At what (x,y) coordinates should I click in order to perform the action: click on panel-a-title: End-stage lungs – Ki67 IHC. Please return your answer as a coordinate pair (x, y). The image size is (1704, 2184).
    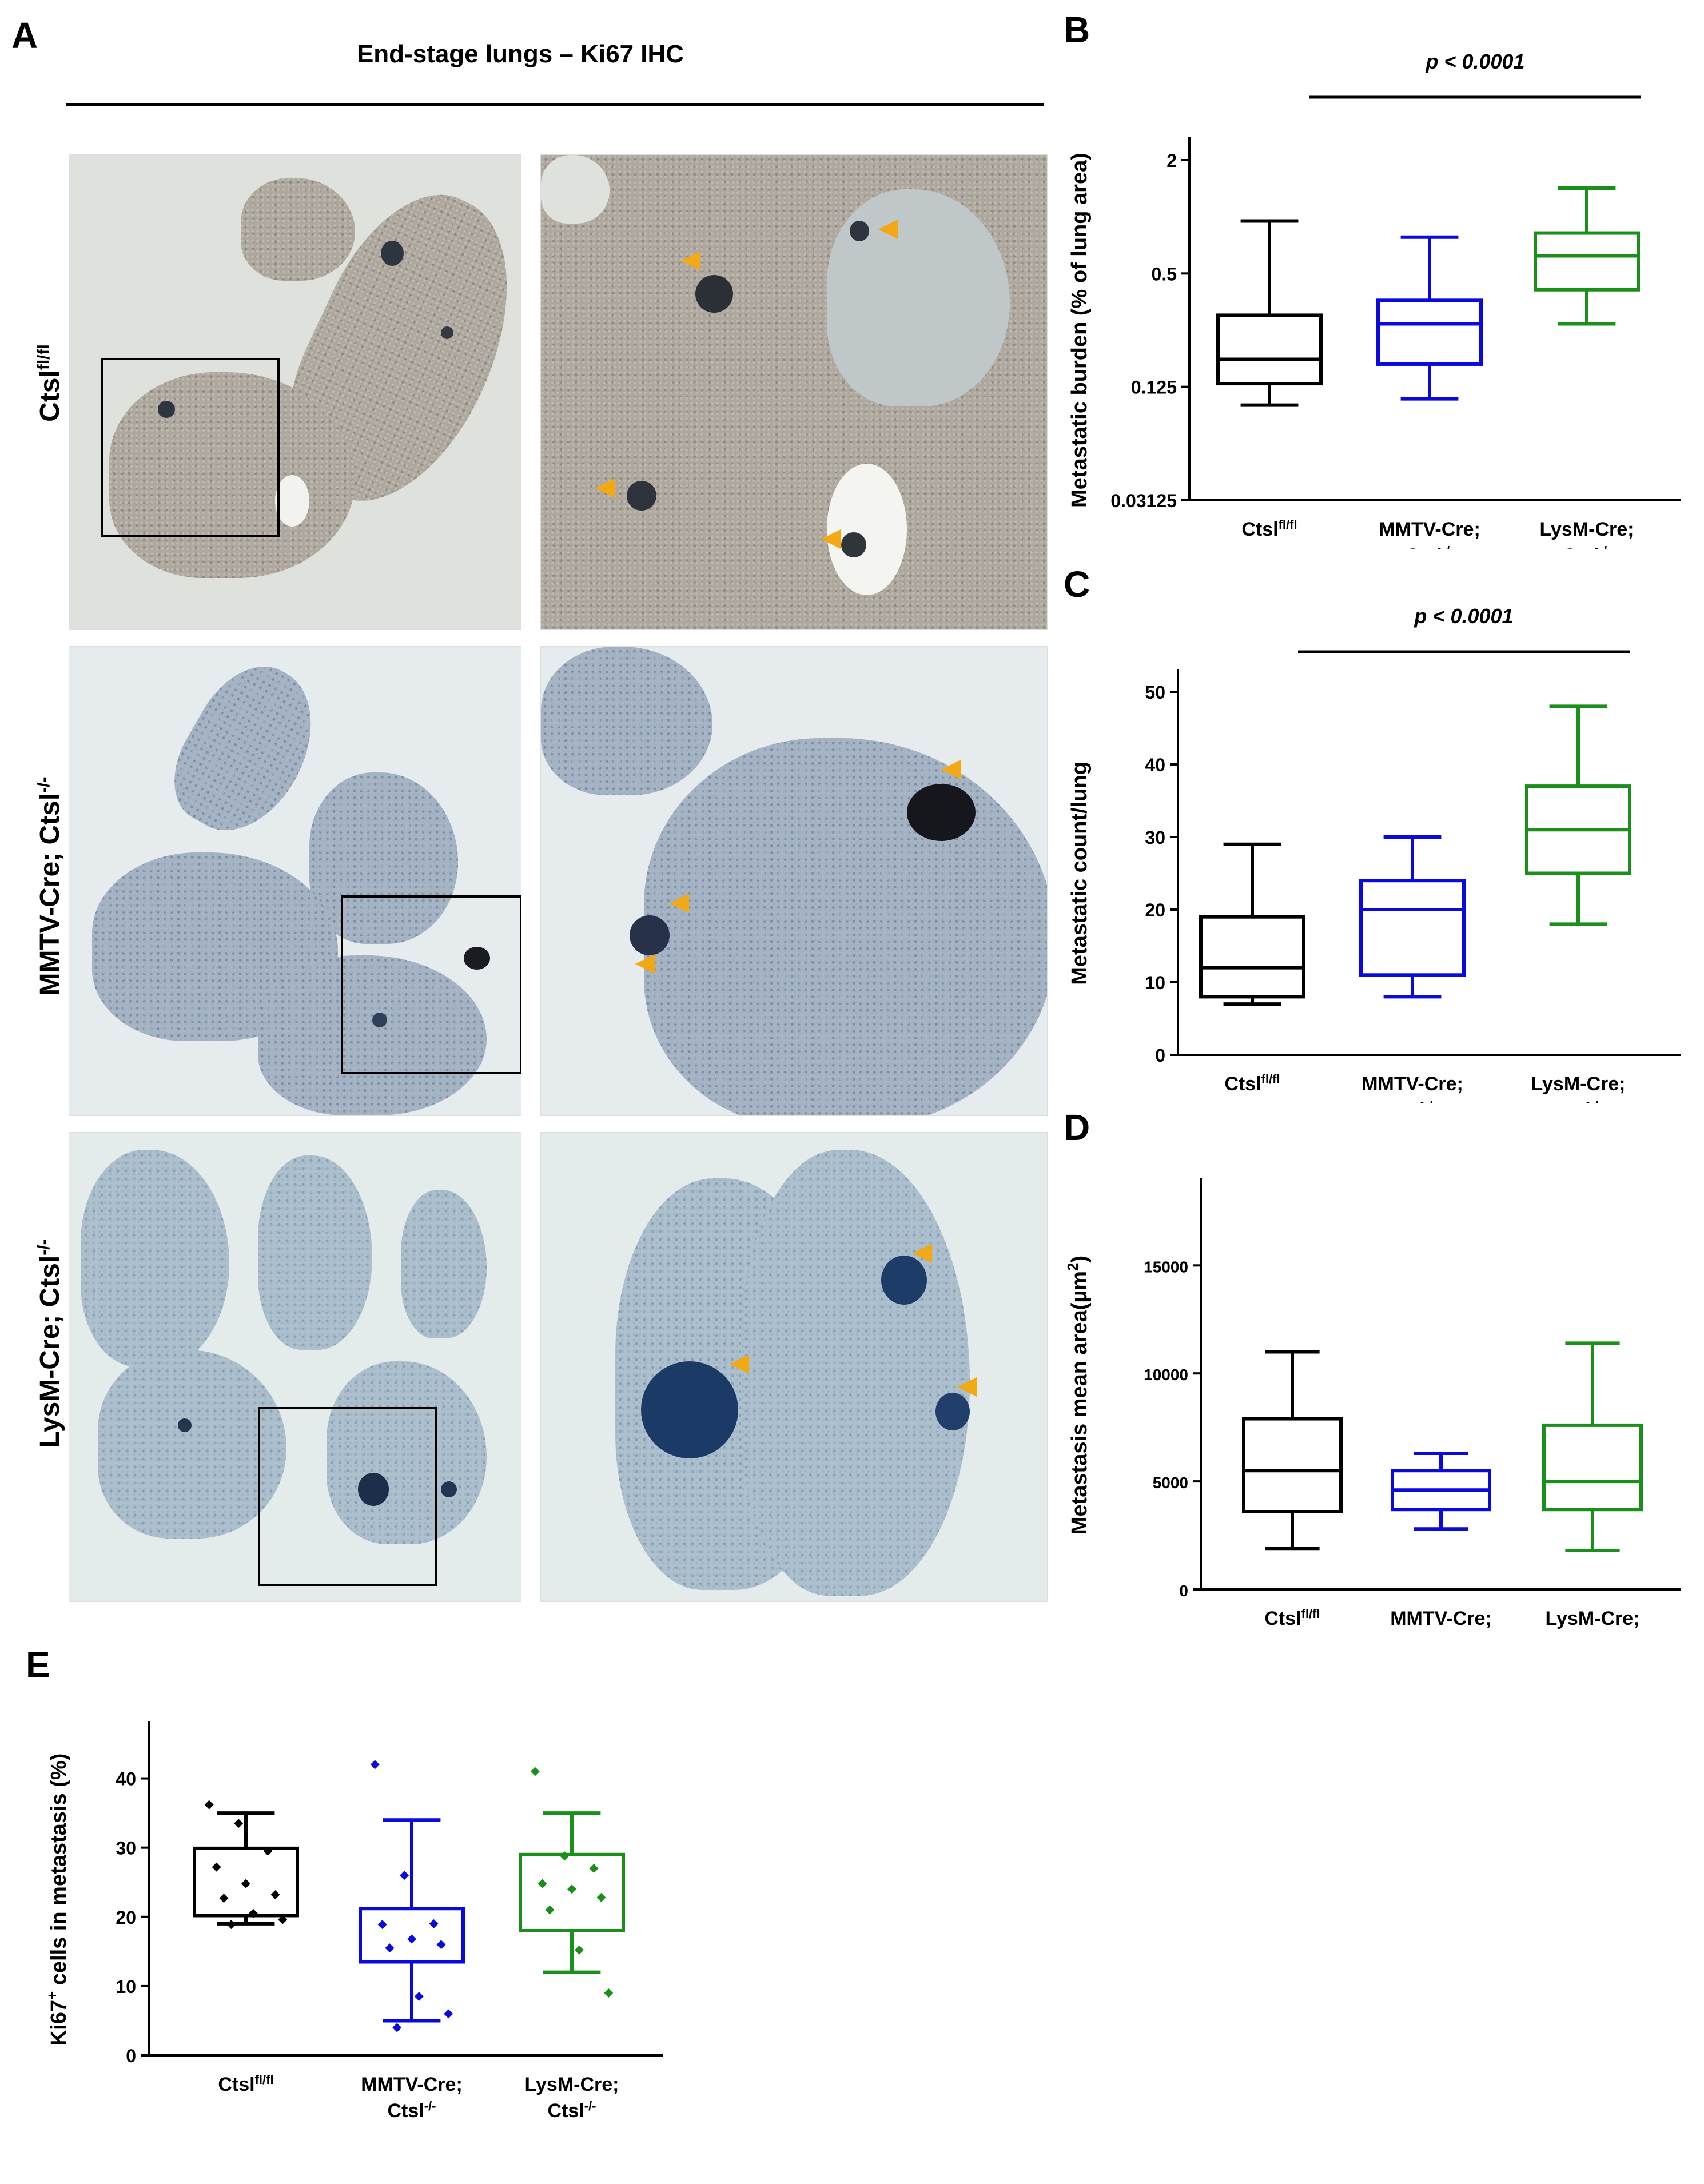
    Looking at the image, I should click on (520, 54).